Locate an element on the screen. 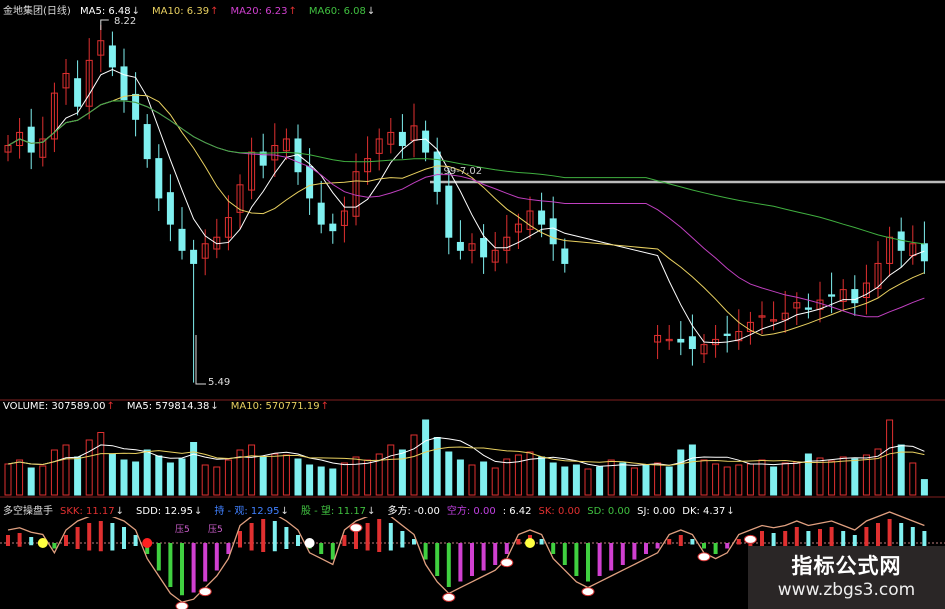 This screenshot has height=609, width=945. watermark-url: www.zbgs3.com is located at coordinates (846, 590).